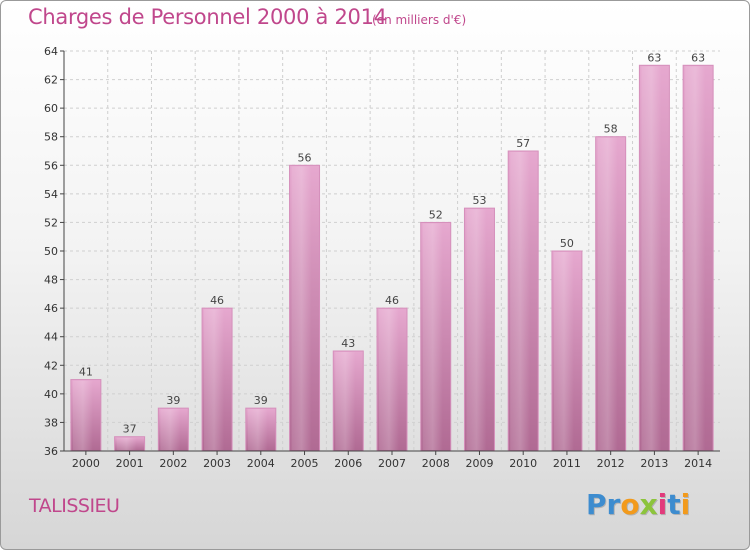 The image size is (750, 550). I want to click on logo-letter: x, so click(648, 504).